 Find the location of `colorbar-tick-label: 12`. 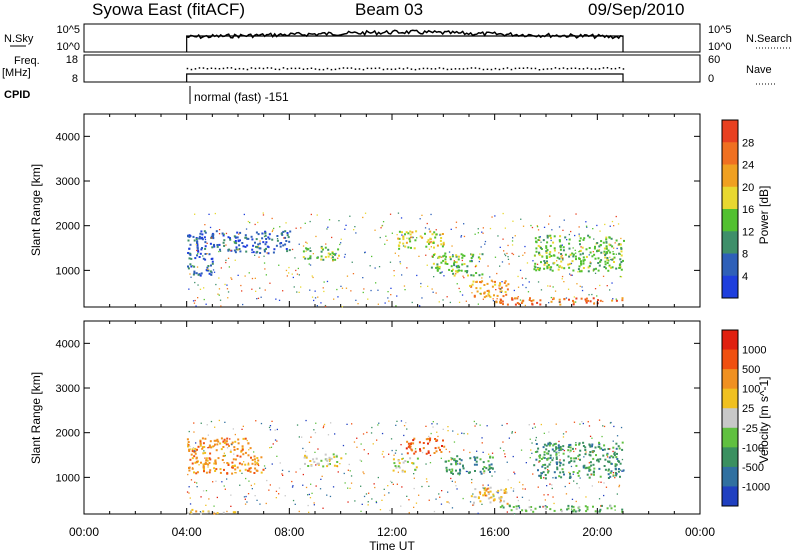

colorbar-tick-label: 12 is located at coordinates (748, 232).